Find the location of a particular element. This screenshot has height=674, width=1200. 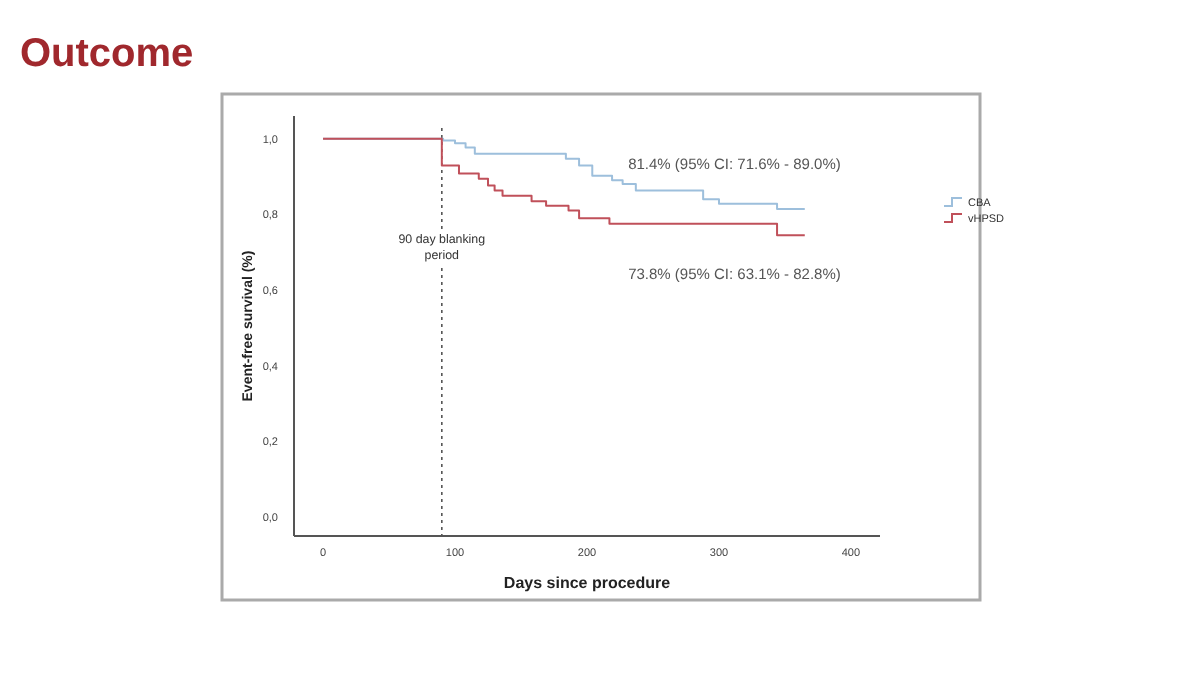

chart-title: Outcome is located at coordinates (107, 54).